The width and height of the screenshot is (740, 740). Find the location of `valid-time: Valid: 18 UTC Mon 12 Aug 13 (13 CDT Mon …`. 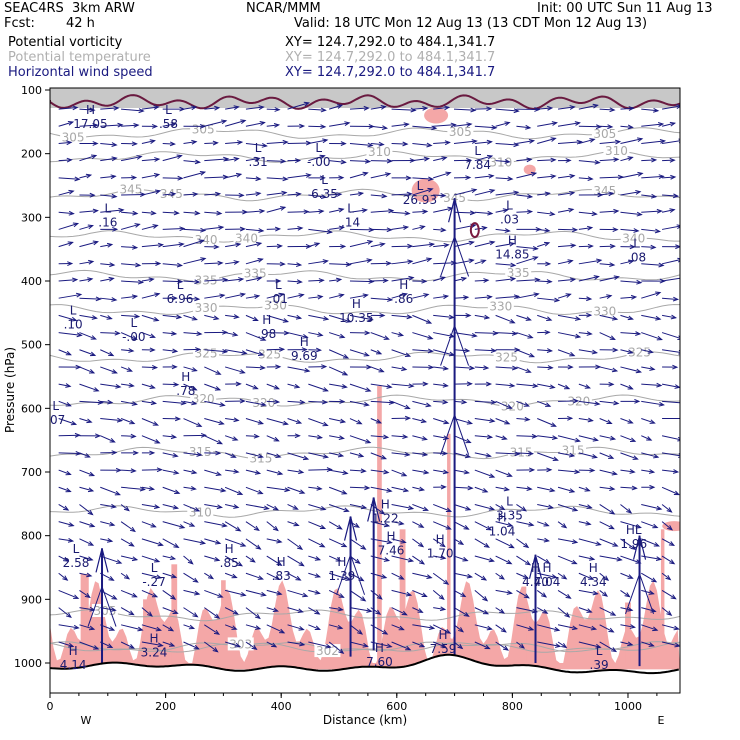

valid-time: Valid: 18 UTC Mon 12 Aug 13 (13 CDT Mon … is located at coordinates (471, 23).